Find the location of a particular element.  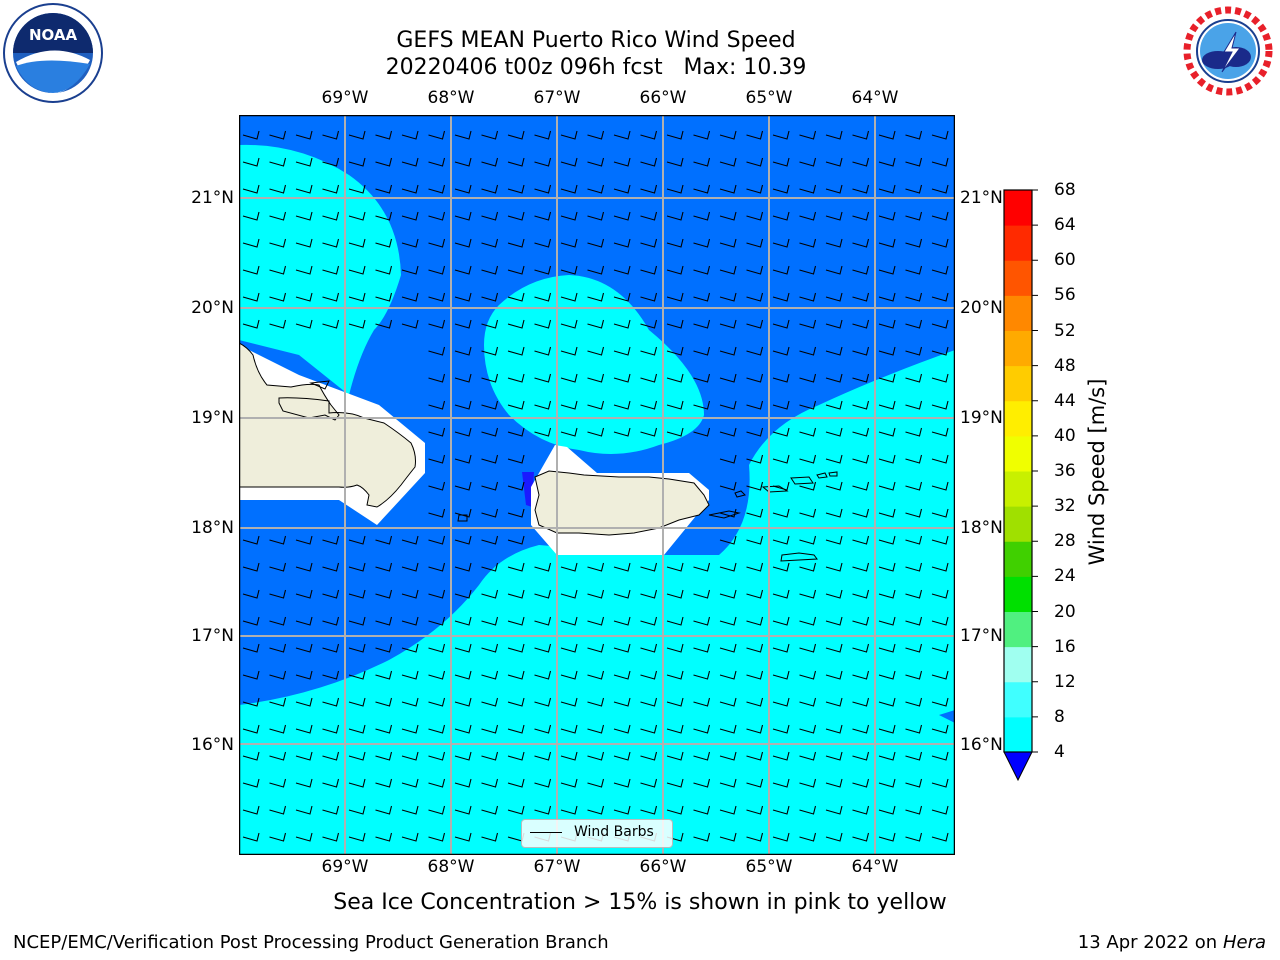

legend-line is located at coordinates (546, 832).